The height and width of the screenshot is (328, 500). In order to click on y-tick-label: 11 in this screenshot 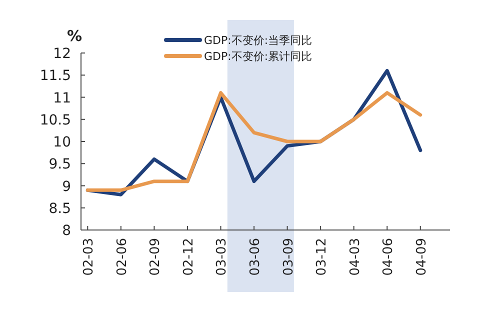, I will do `click(62, 98)`.